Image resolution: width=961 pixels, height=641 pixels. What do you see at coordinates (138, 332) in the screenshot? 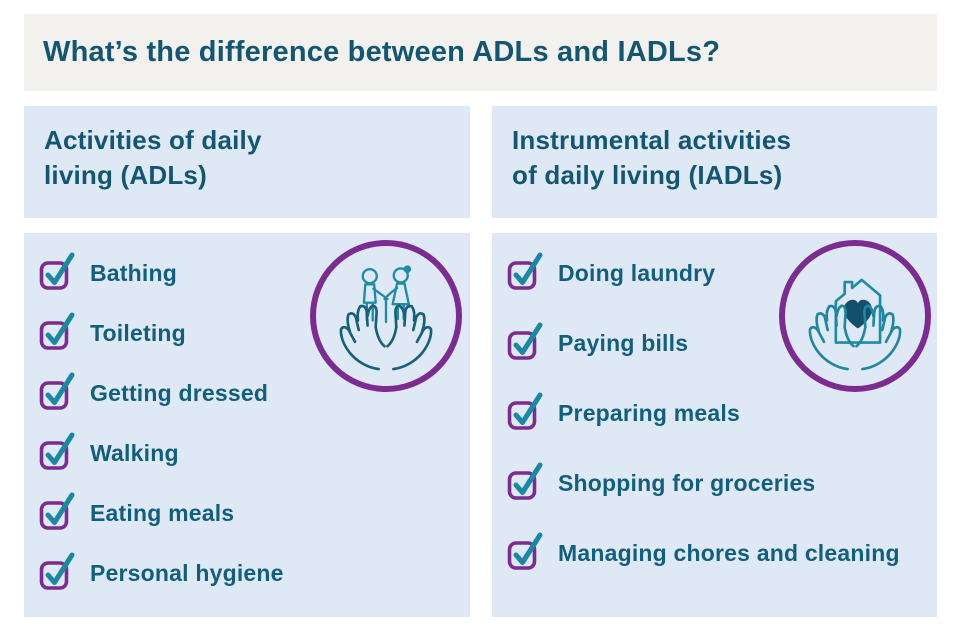
I see `check-item-label: Toileting` at bounding box center [138, 332].